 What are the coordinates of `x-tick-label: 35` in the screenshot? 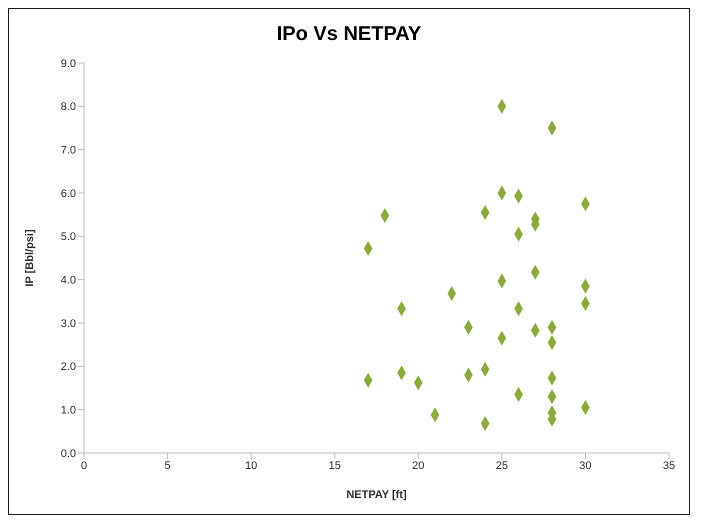 It's located at (669, 466).